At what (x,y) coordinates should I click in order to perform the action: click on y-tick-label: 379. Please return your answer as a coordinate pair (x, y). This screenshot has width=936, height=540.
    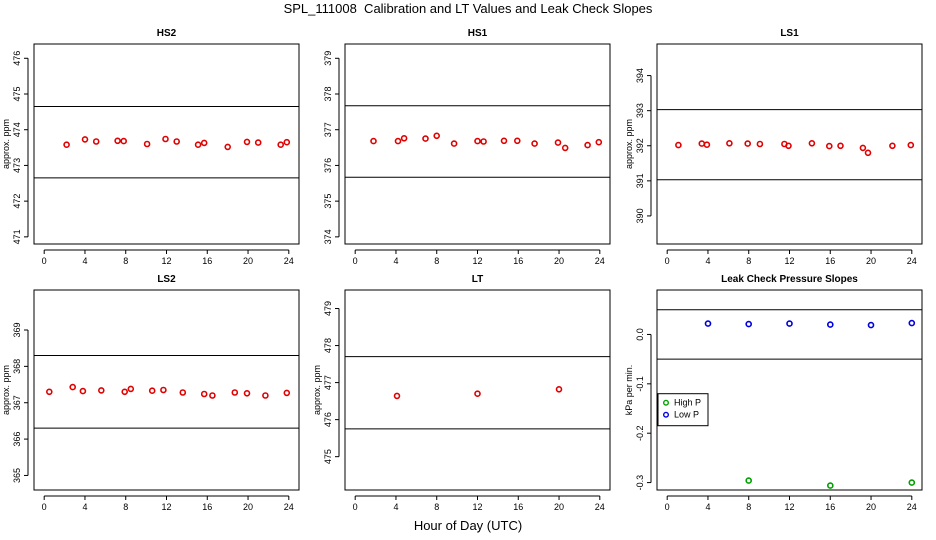
    Looking at the image, I should click on (328, 58).